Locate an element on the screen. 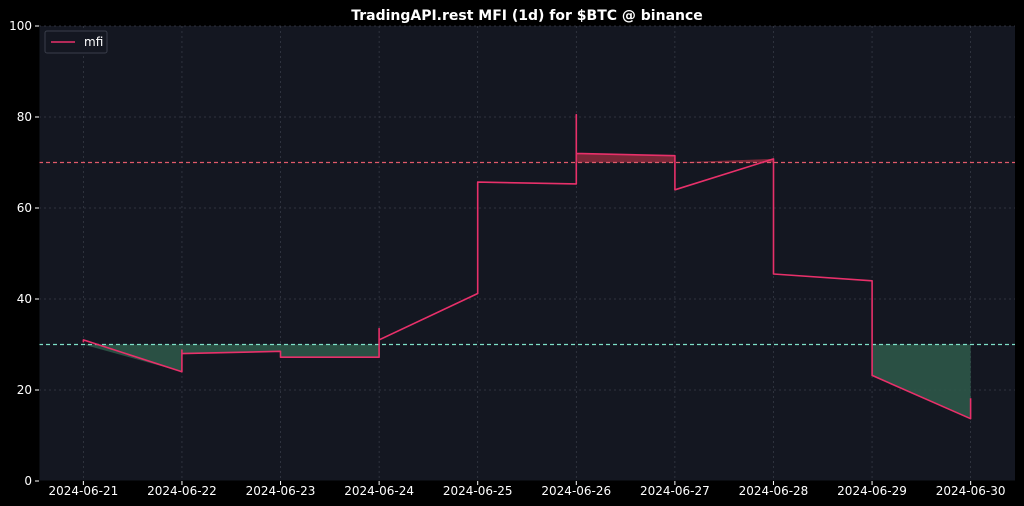 The image size is (1024, 506). legend-box is located at coordinates (76, 42).